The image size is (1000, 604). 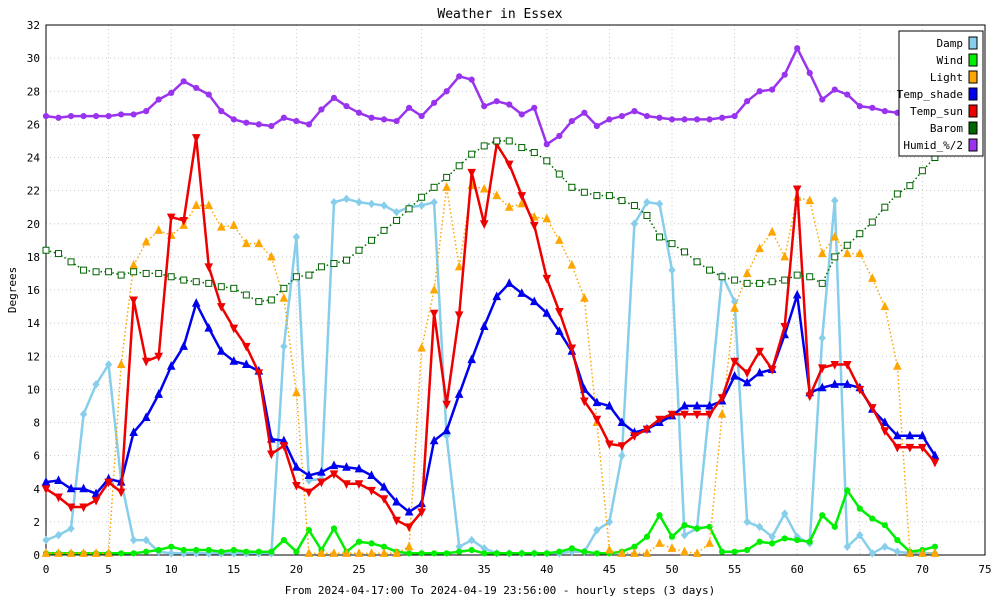 What do you see at coordinates (33, 224) in the screenshot?
I see `y-tick-label: 20` at bounding box center [33, 224].